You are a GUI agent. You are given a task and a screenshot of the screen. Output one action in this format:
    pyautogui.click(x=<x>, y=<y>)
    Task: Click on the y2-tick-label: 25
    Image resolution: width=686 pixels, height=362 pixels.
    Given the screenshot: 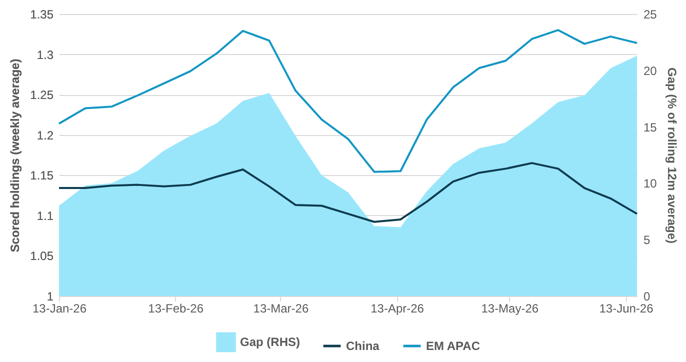 What is the action you would take?
    pyautogui.click(x=651, y=15)
    